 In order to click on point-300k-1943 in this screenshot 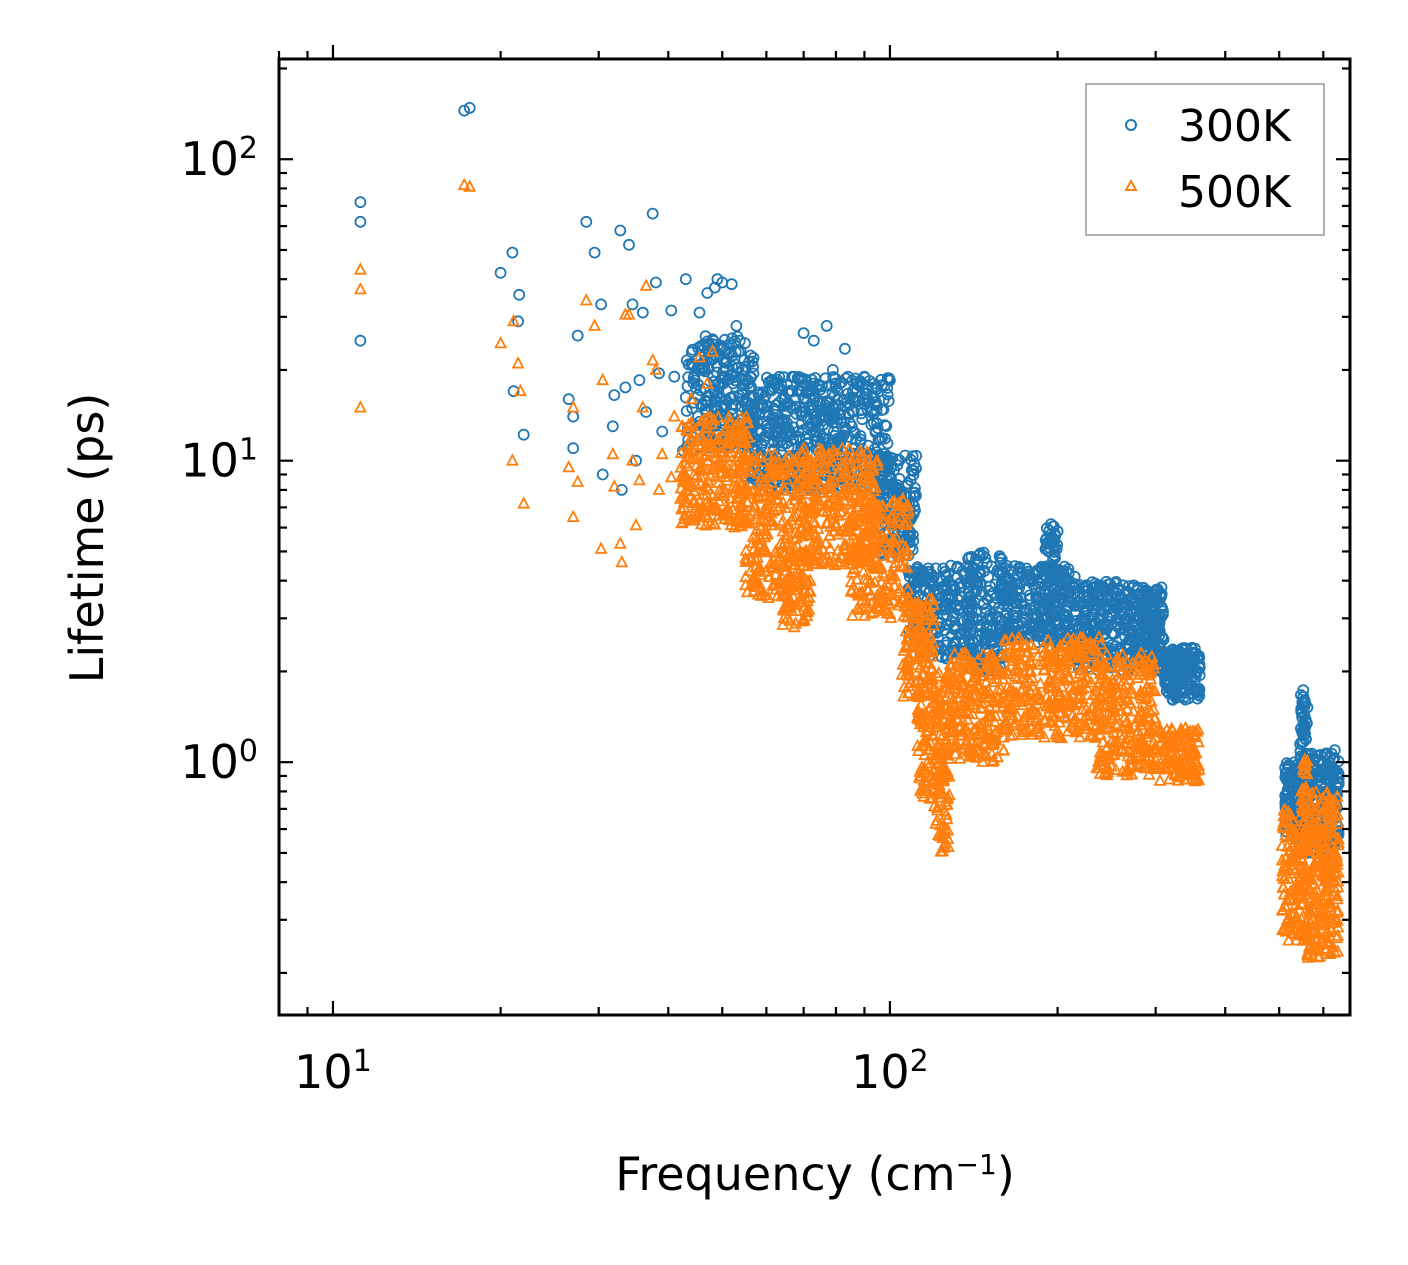, I will do `click(1112, 645)`.